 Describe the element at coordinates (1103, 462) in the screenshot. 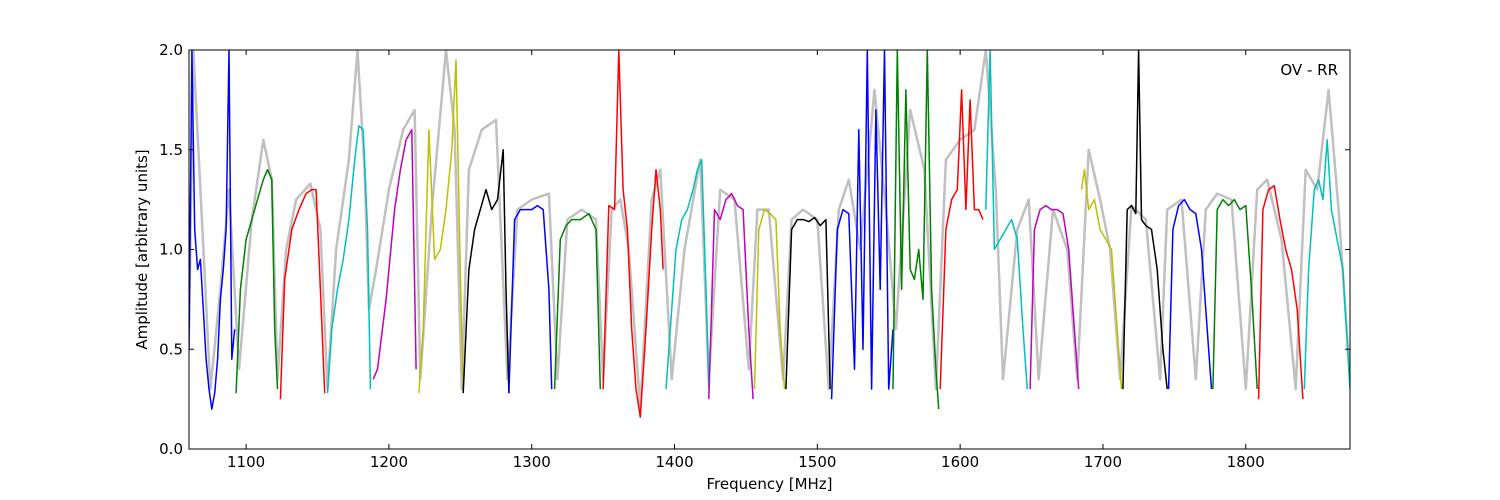

I see `x-tick-label: 1700` at that location.